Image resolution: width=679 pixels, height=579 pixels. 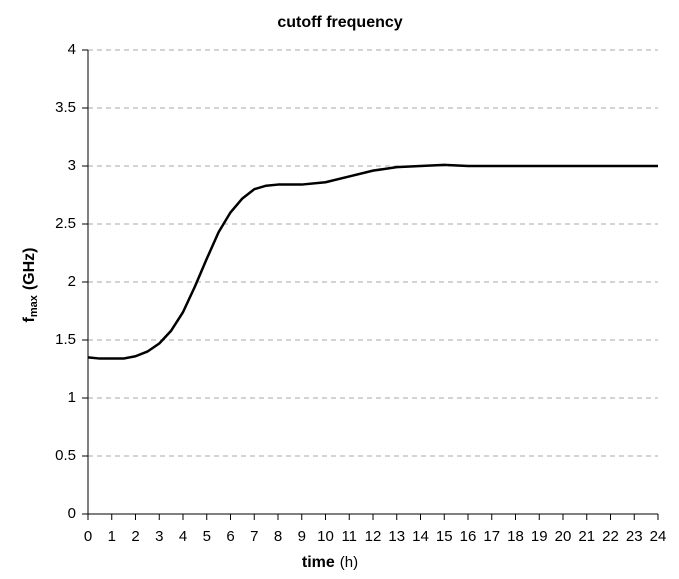 I want to click on x-tick-label: 10, so click(x=325, y=536).